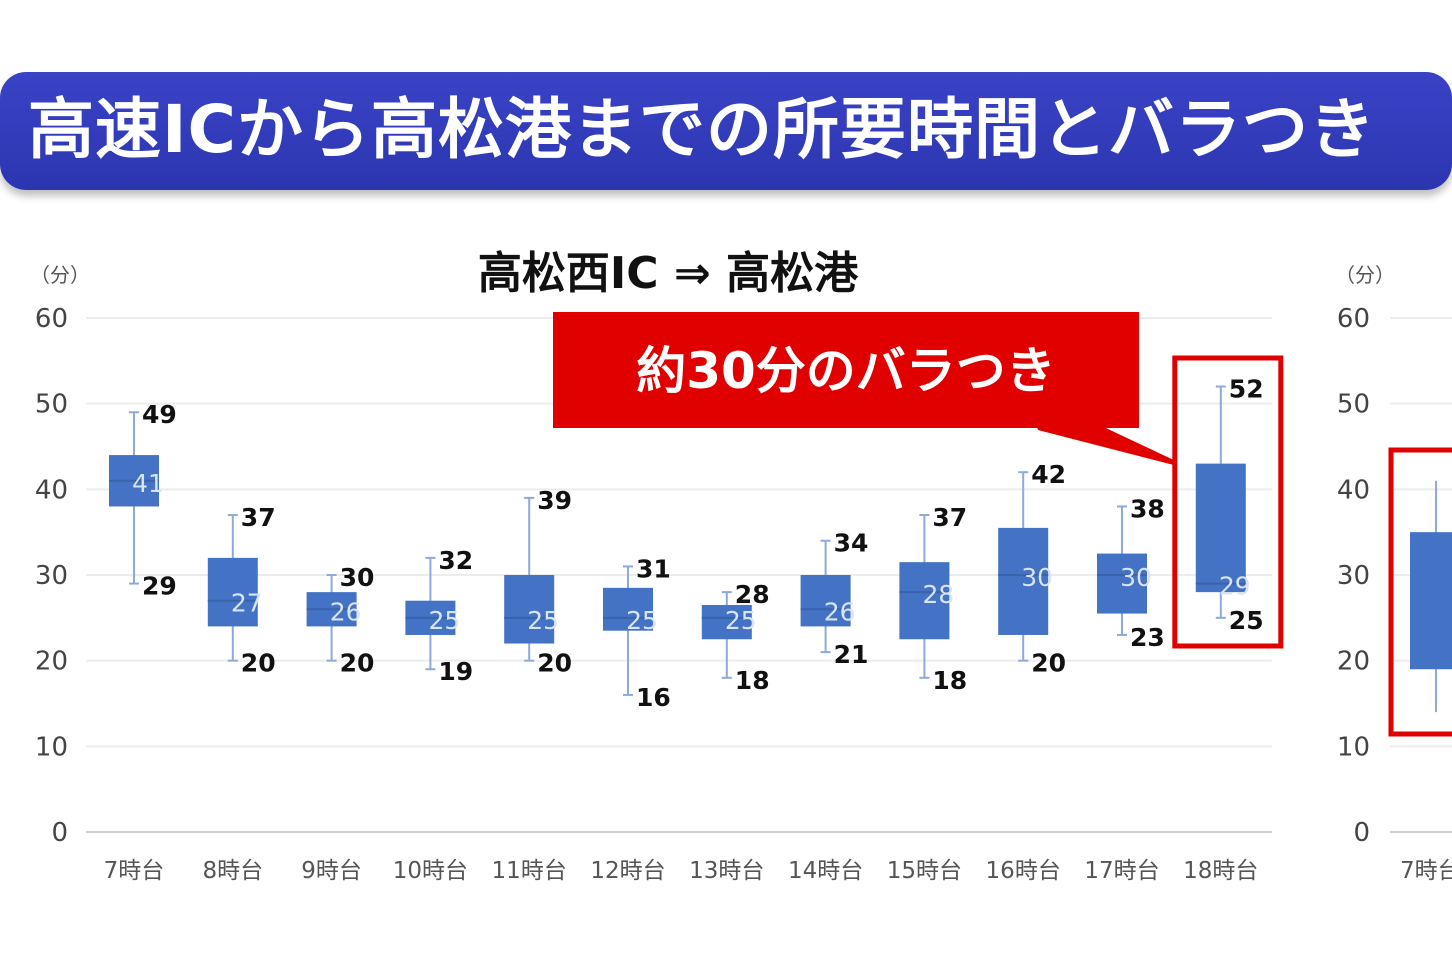 The width and height of the screenshot is (1452, 968). I want to click on y-tick-label: 0, so click(59, 833).